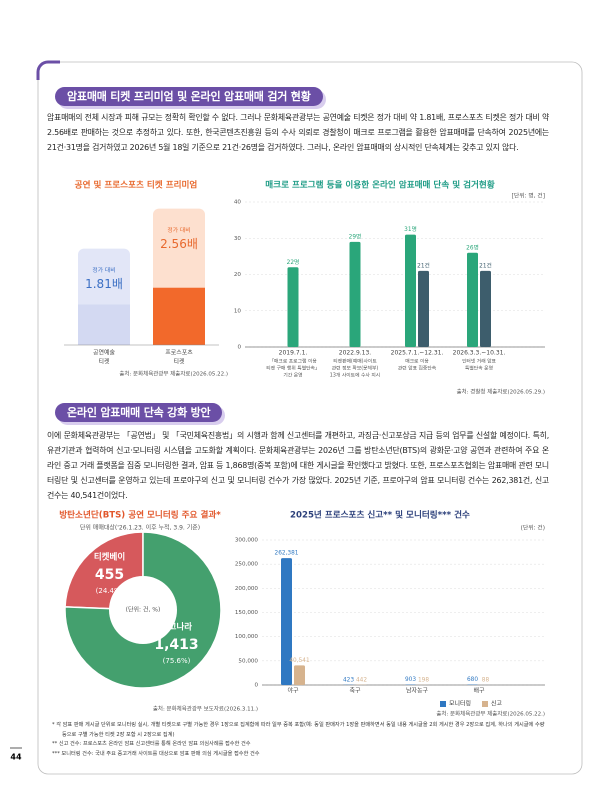 This screenshot has width=595, height=794. I want to click on y-tick-label: 150,000, so click(247, 613).